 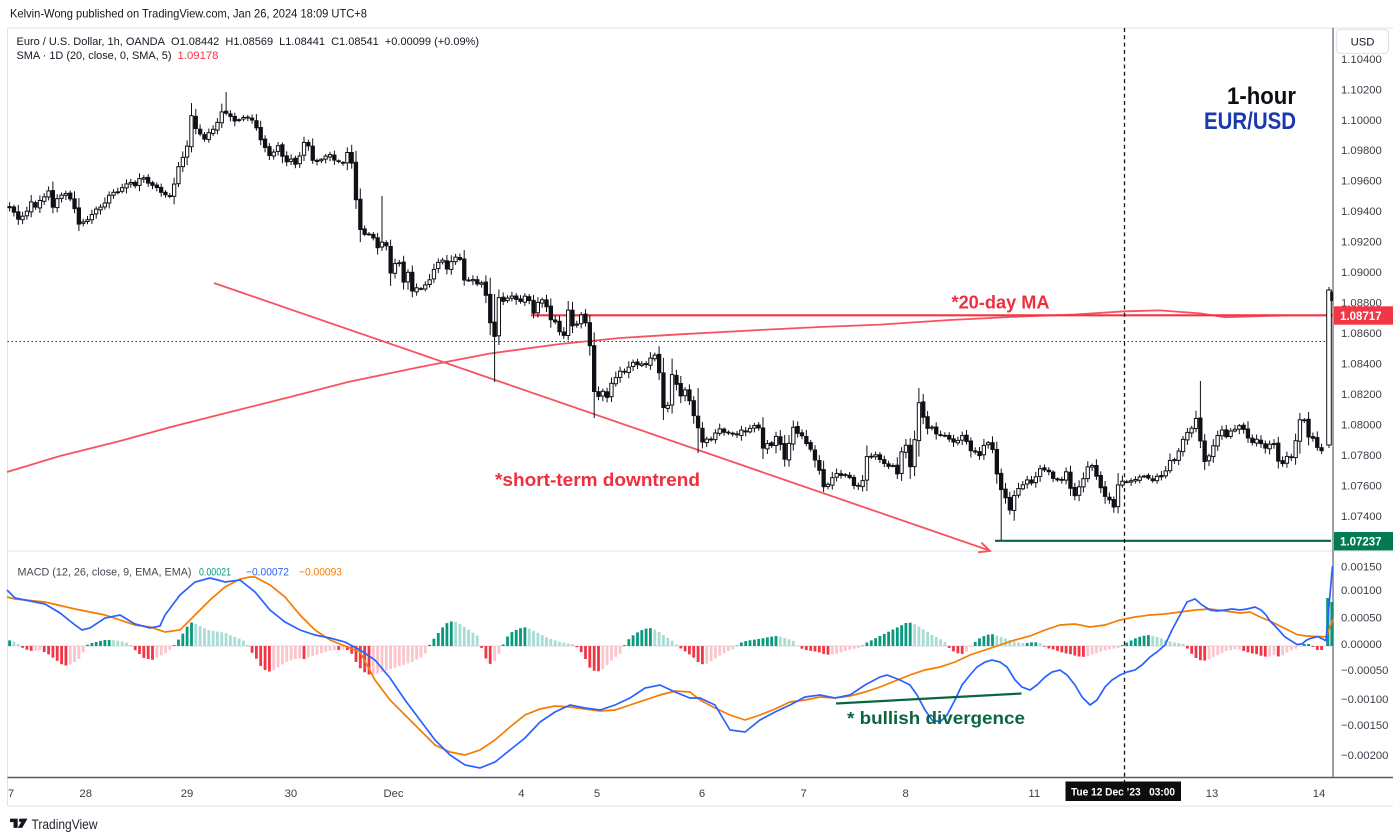 What do you see at coordinates (1361, 90) in the screenshot?
I see `svg-text: 1.10200` at bounding box center [1361, 90].